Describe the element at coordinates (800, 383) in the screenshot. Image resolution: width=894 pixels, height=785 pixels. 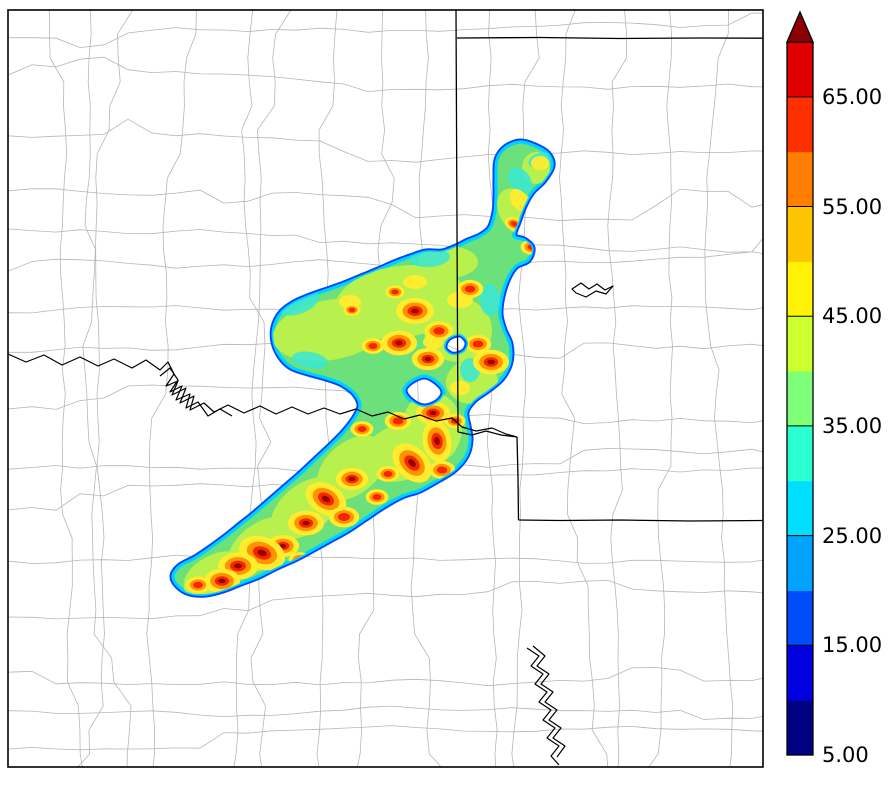
I see `colorbar` at that location.